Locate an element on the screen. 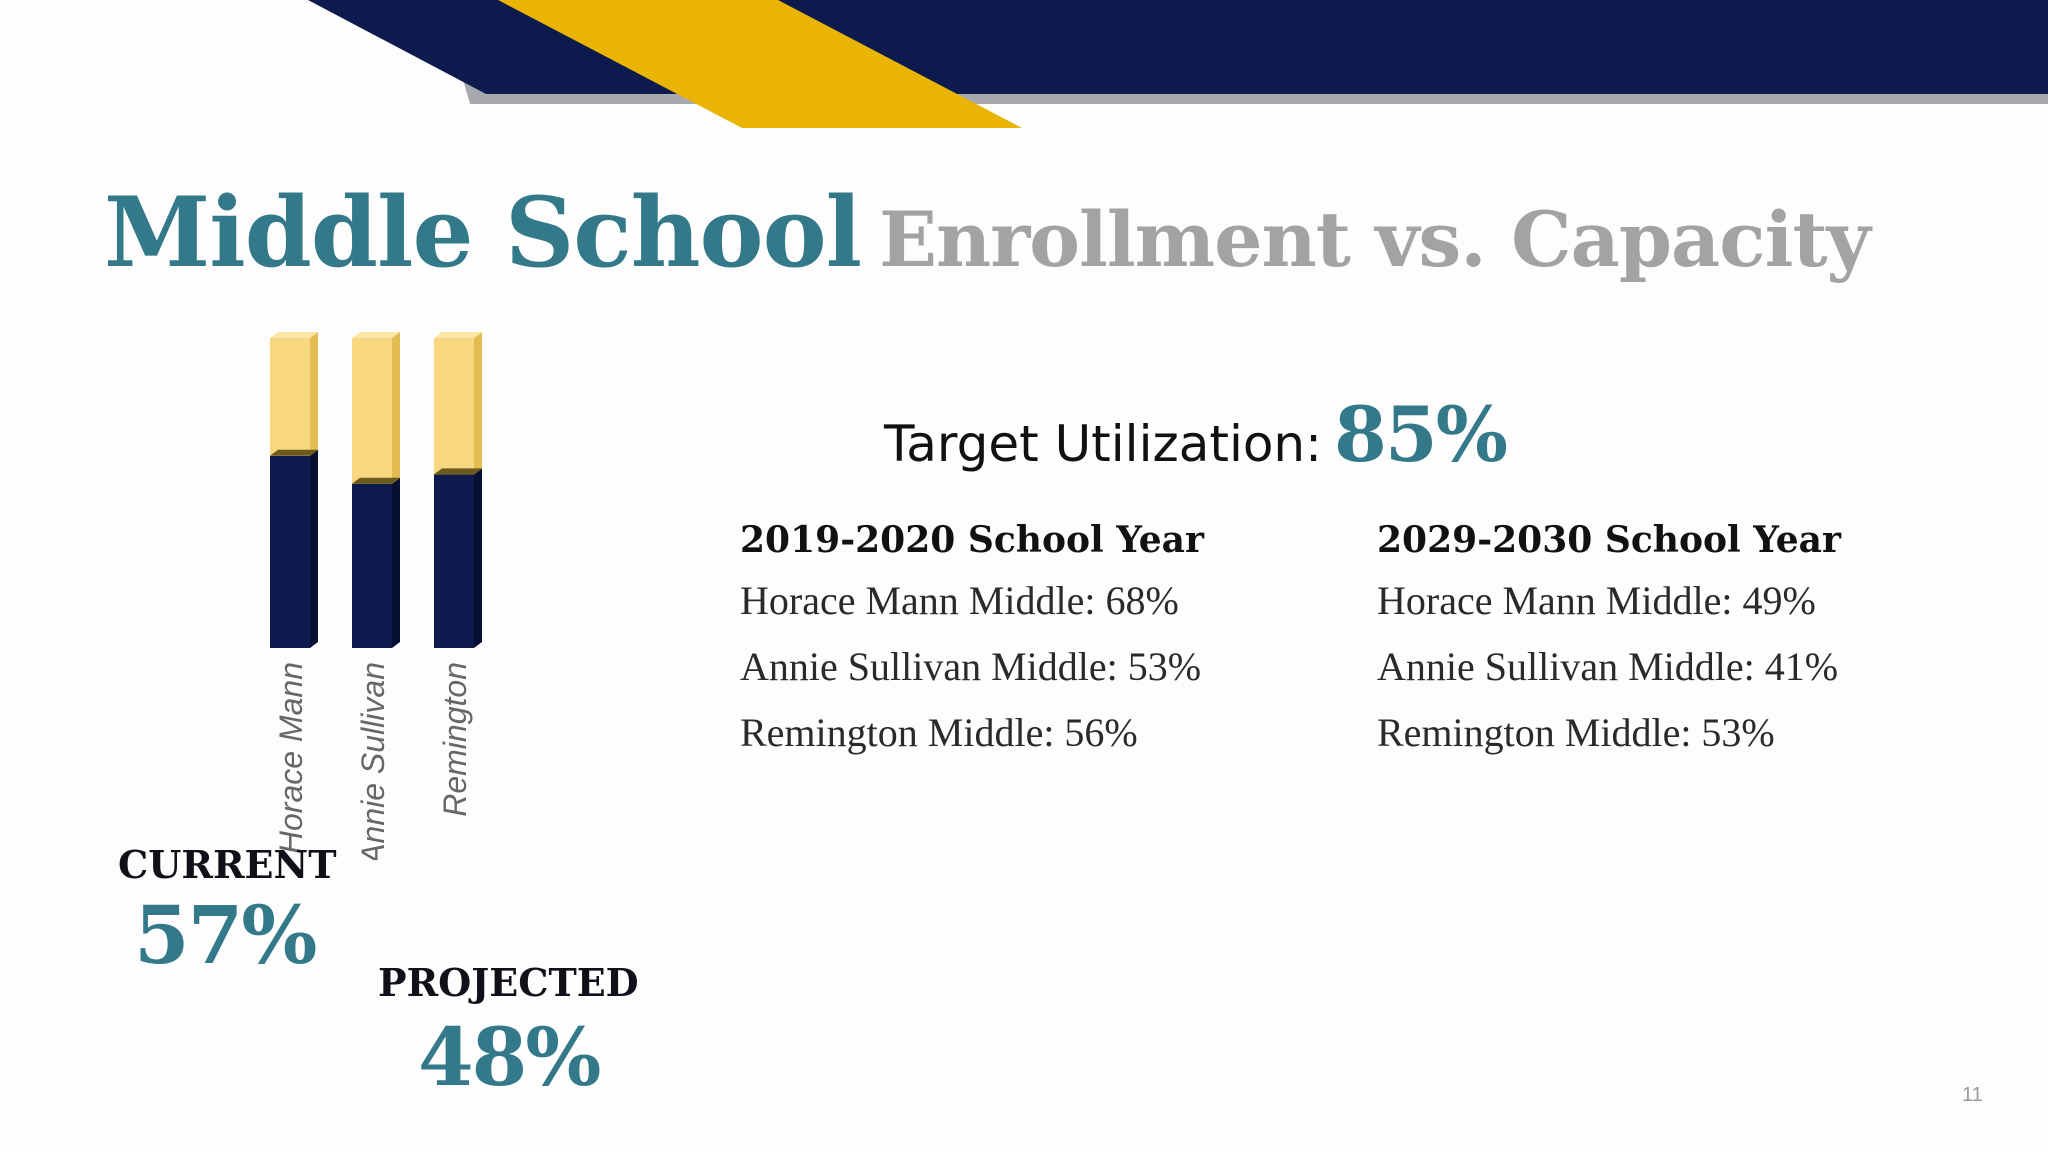 The image size is (2048, 1152). page-number: 11 is located at coordinates (1972, 1095).